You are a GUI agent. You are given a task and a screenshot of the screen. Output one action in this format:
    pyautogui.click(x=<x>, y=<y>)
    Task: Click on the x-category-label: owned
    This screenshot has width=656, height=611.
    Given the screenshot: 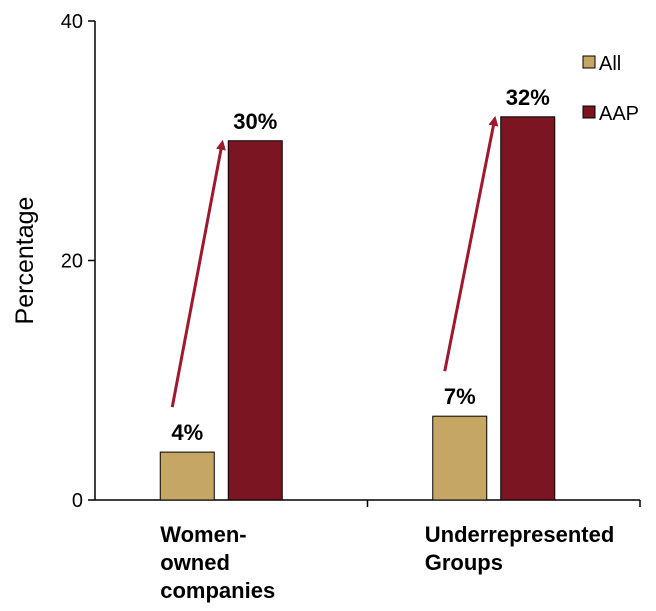 What is the action you would take?
    pyautogui.click(x=195, y=562)
    